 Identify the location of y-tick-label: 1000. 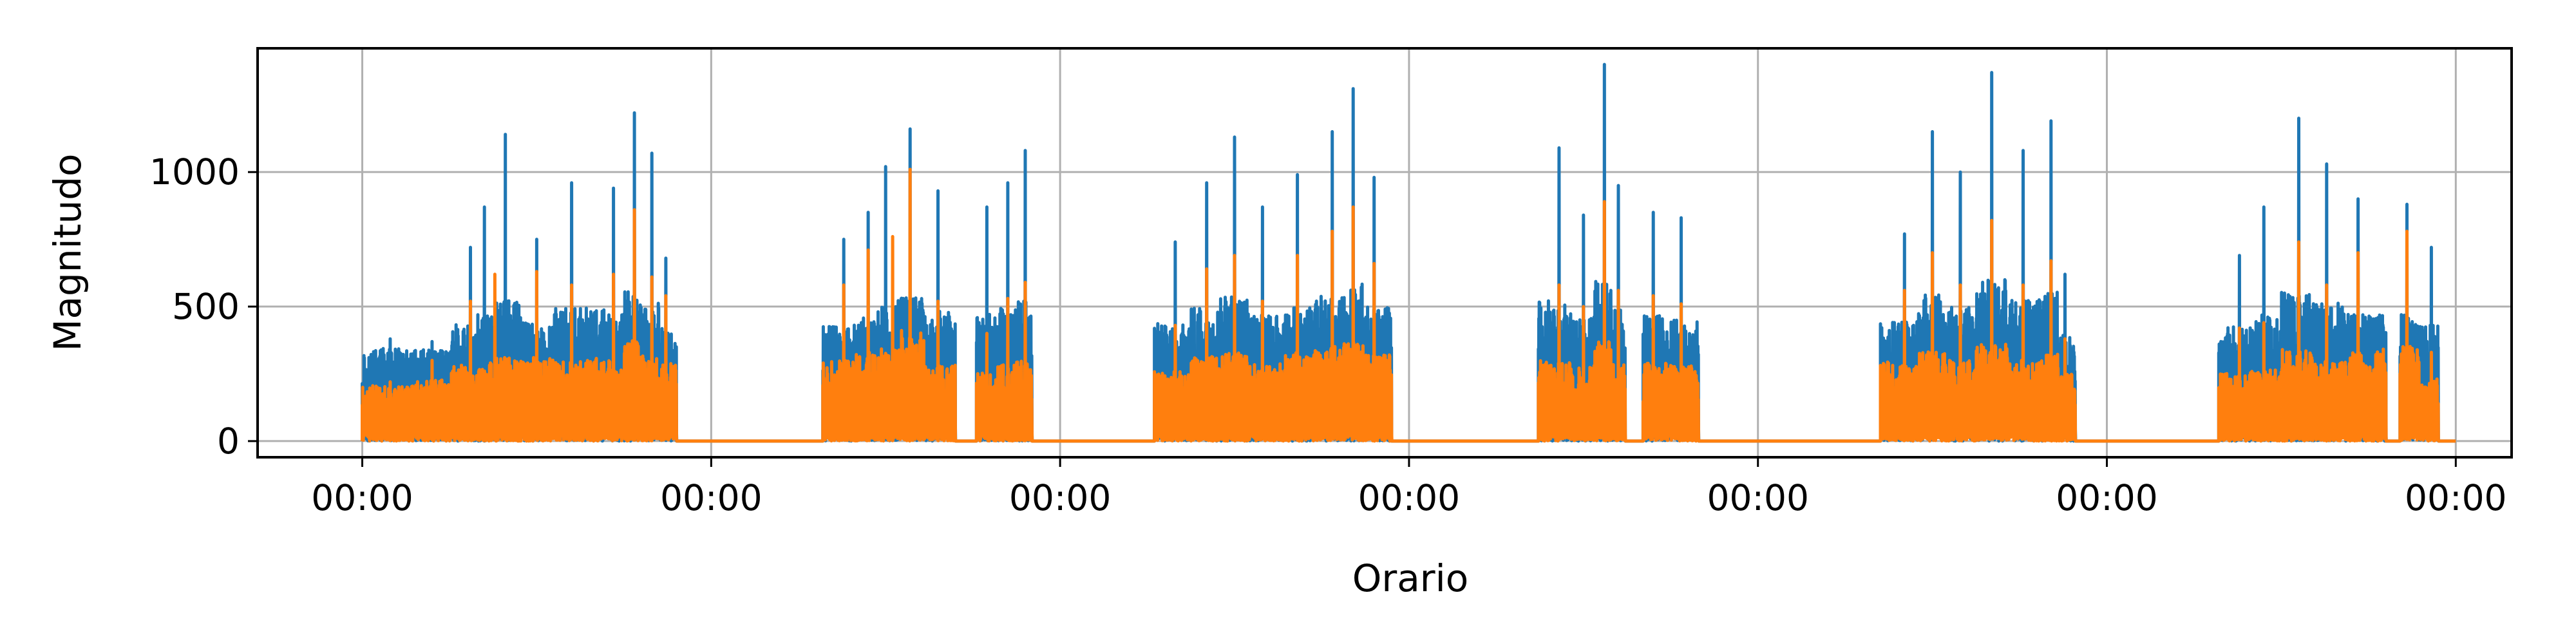
(194, 172).